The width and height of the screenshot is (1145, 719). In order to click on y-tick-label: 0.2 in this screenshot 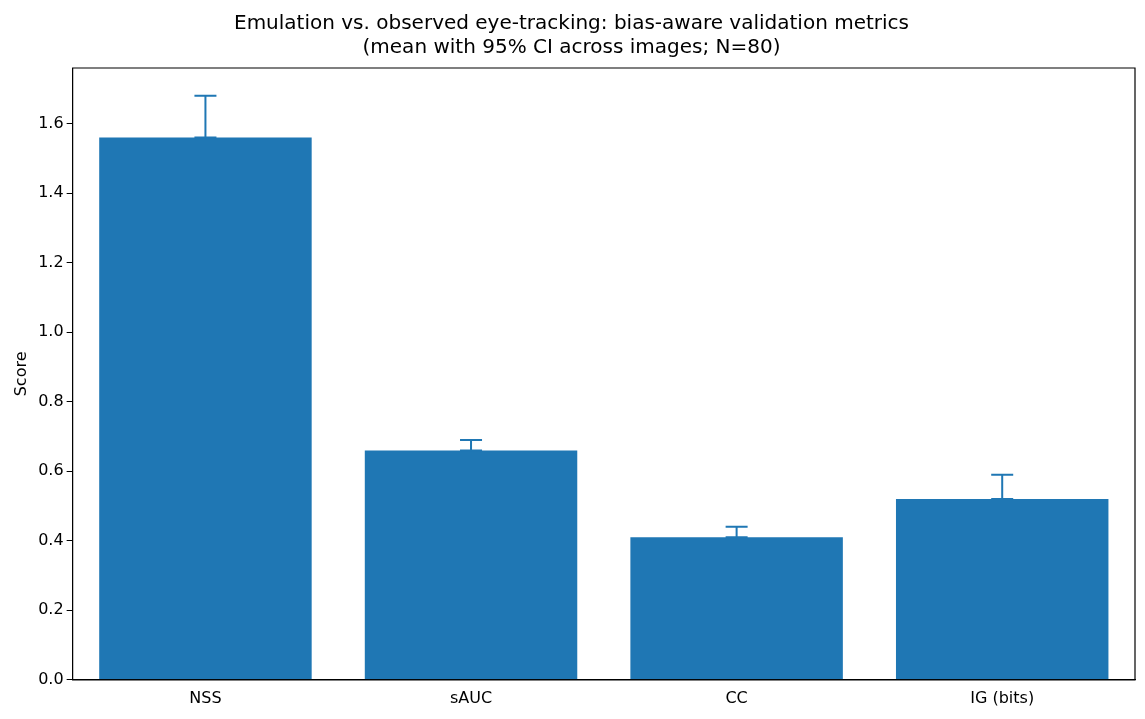, I will do `click(51, 609)`.